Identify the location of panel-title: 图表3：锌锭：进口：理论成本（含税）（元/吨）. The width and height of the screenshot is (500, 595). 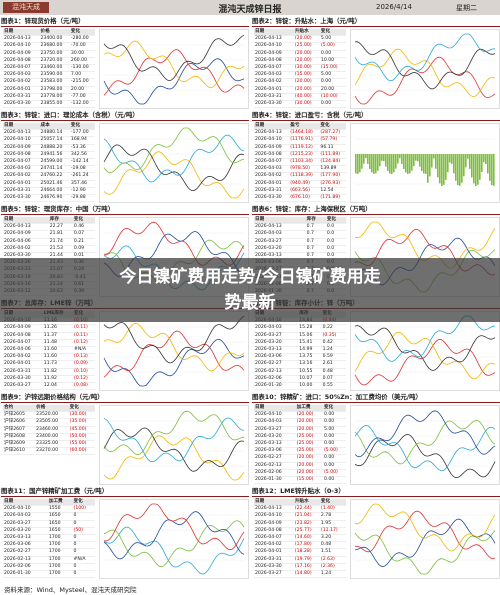
(125, 116).